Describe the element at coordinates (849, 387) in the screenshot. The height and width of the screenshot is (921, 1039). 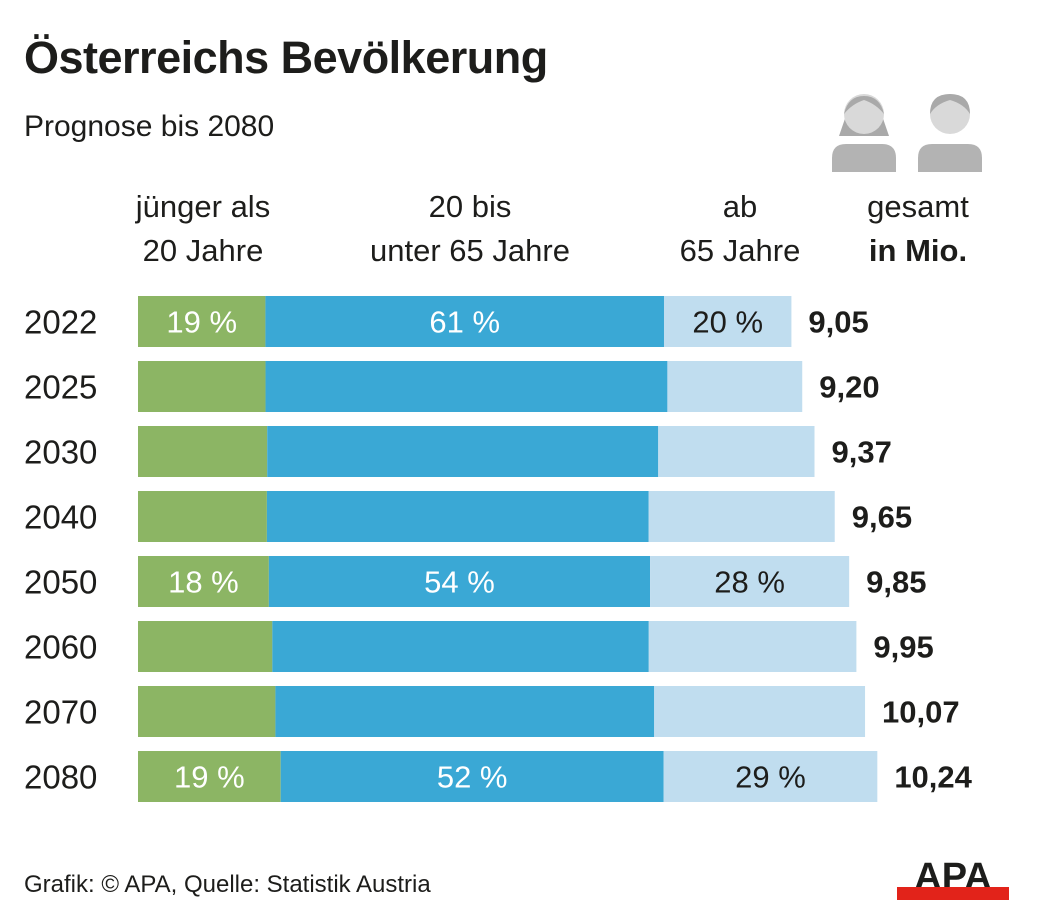
I see `total-label: 9,20` at that location.